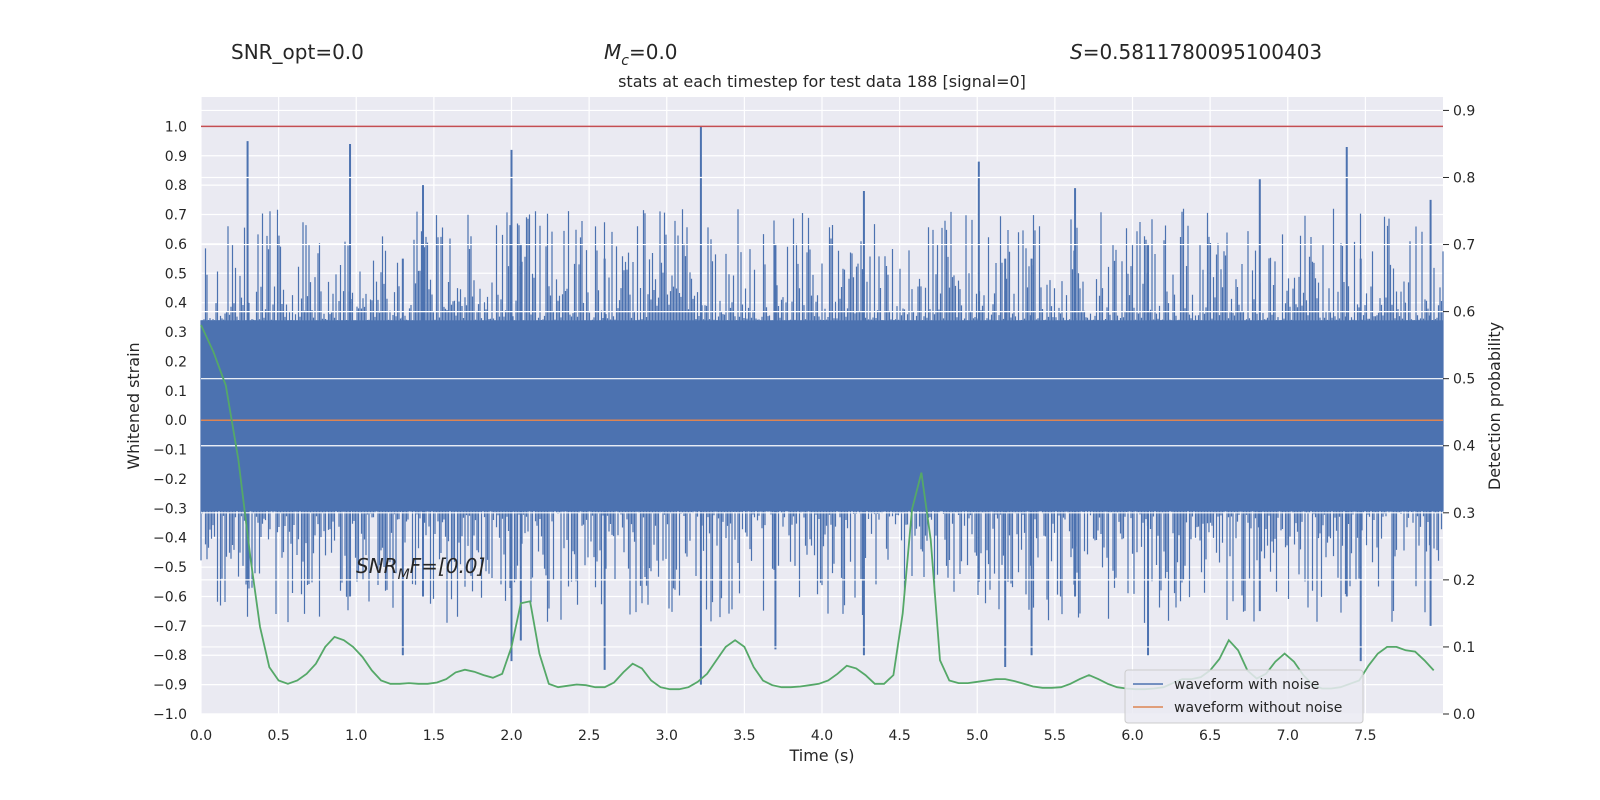  I want to click on y-left-tick-label: −0.7, so click(170, 627).